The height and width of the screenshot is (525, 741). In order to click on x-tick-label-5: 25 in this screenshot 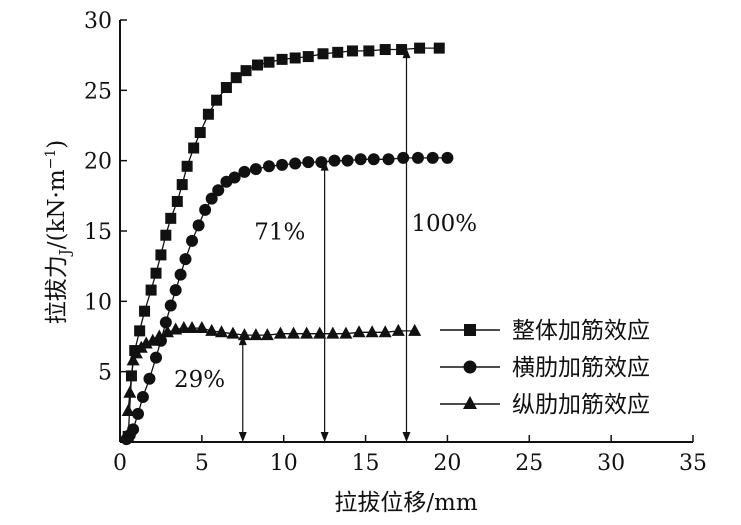, I will do `click(529, 463)`.